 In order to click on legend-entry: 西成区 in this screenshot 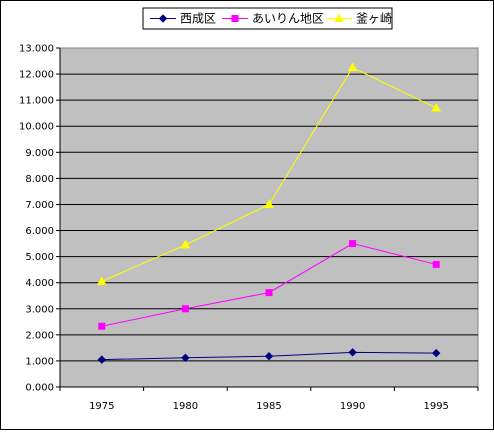, I will do `click(183, 19)`.